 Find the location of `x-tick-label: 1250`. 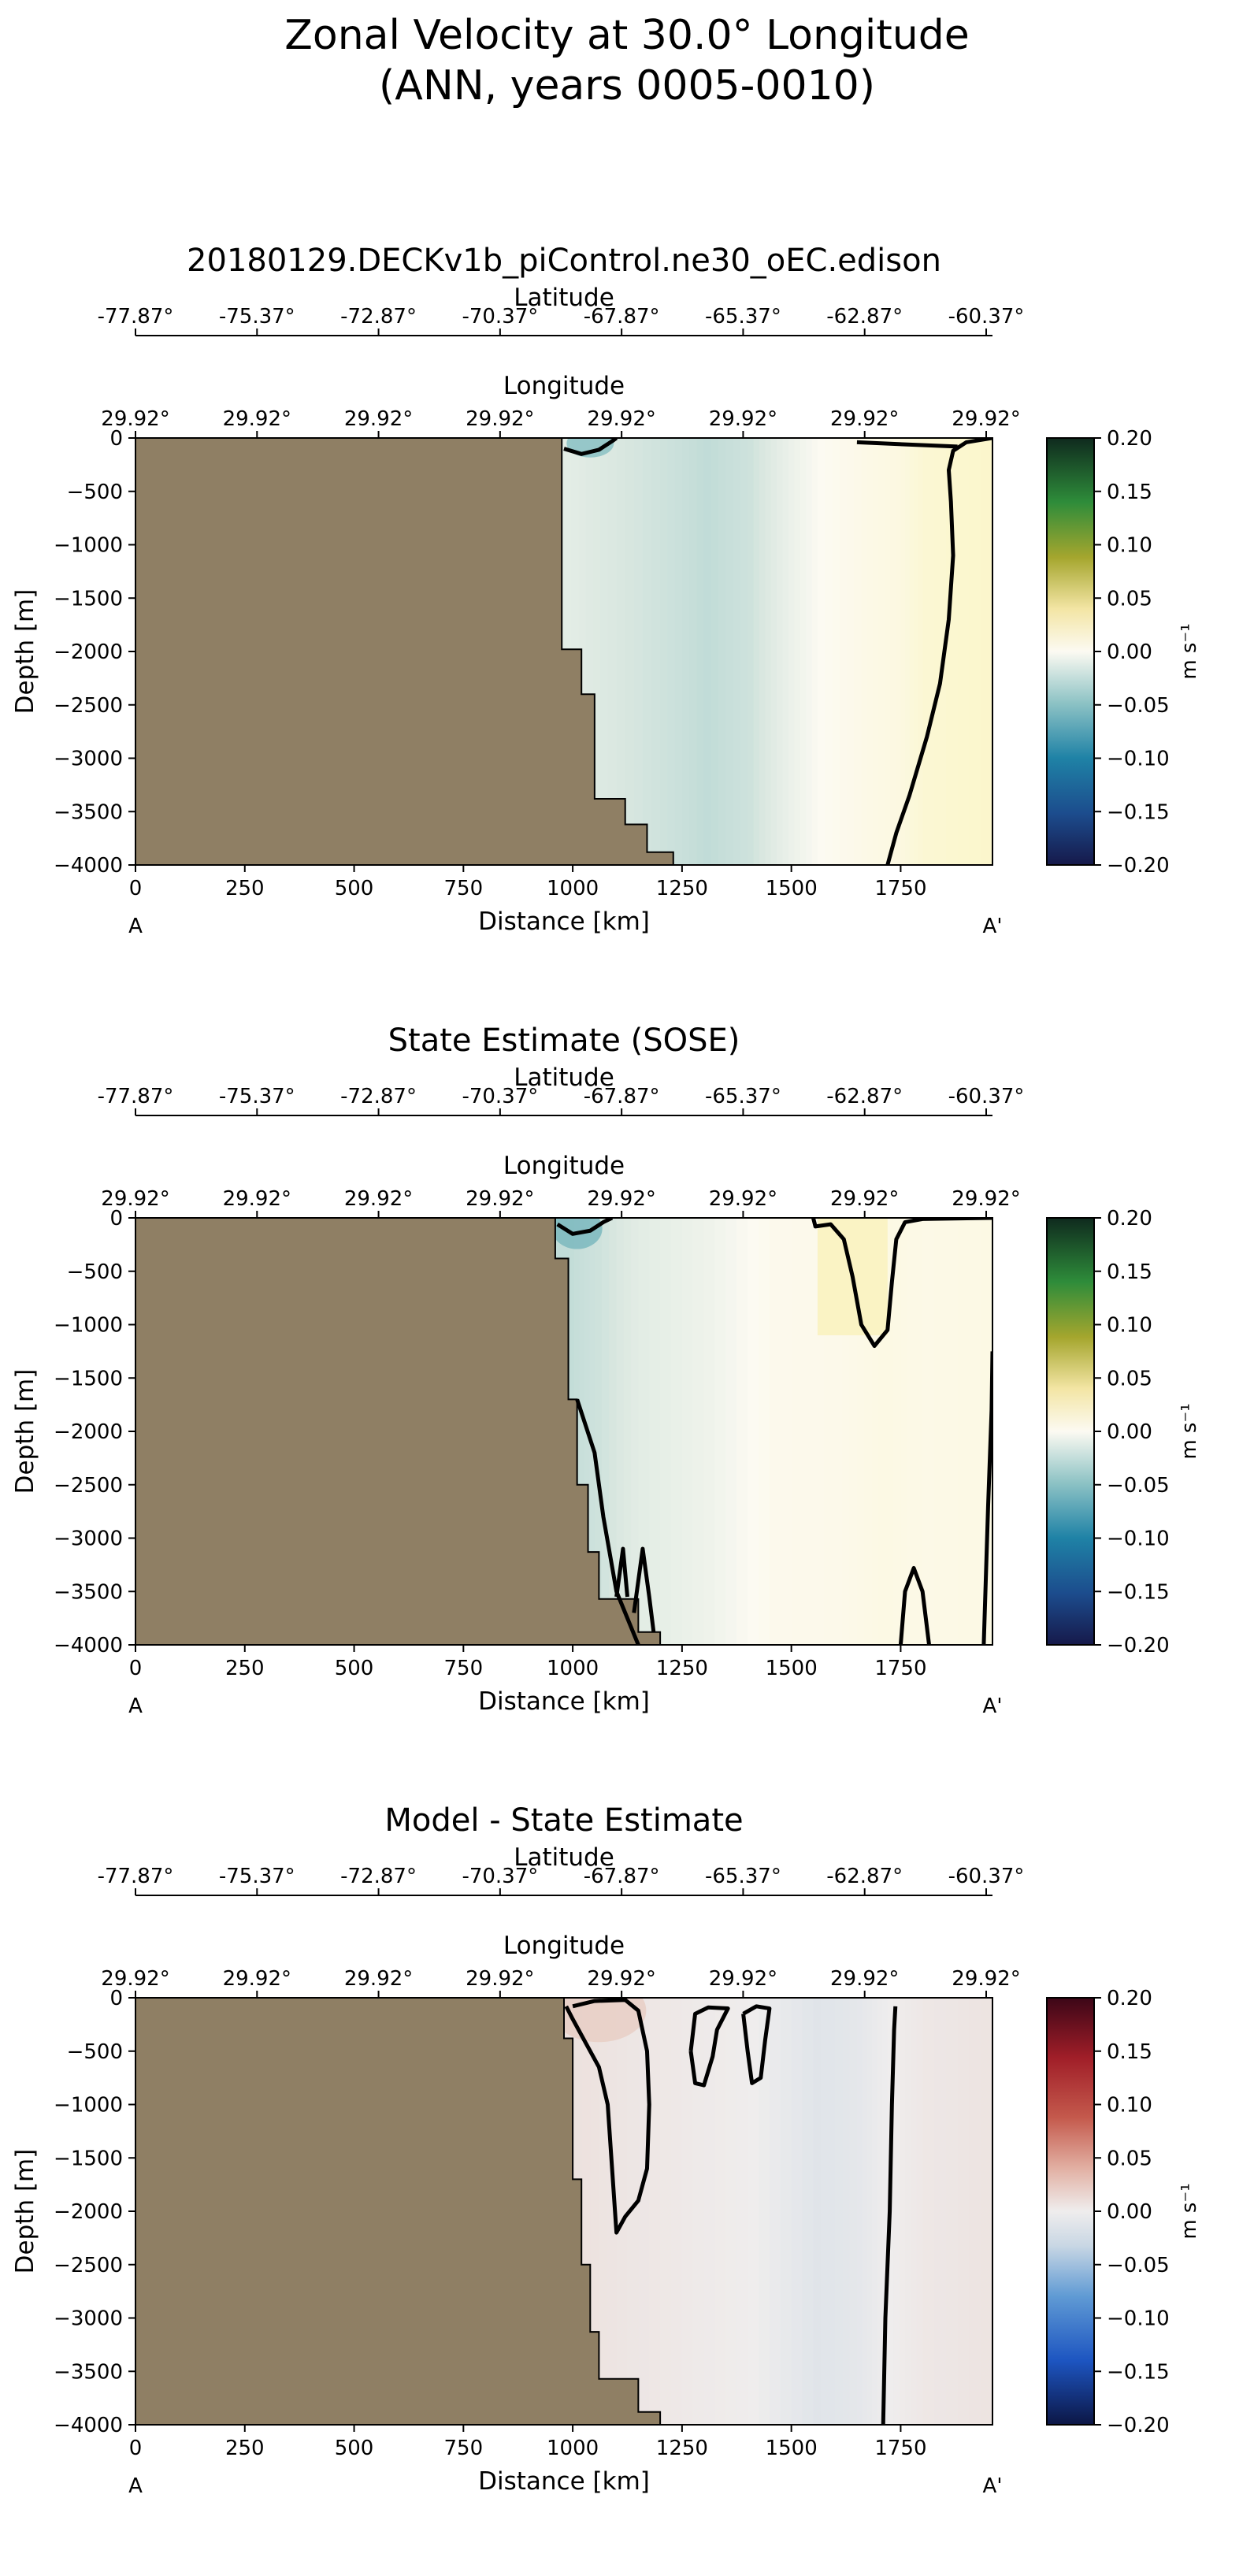

x-tick-label: 1250 is located at coordinates (682, 1668).